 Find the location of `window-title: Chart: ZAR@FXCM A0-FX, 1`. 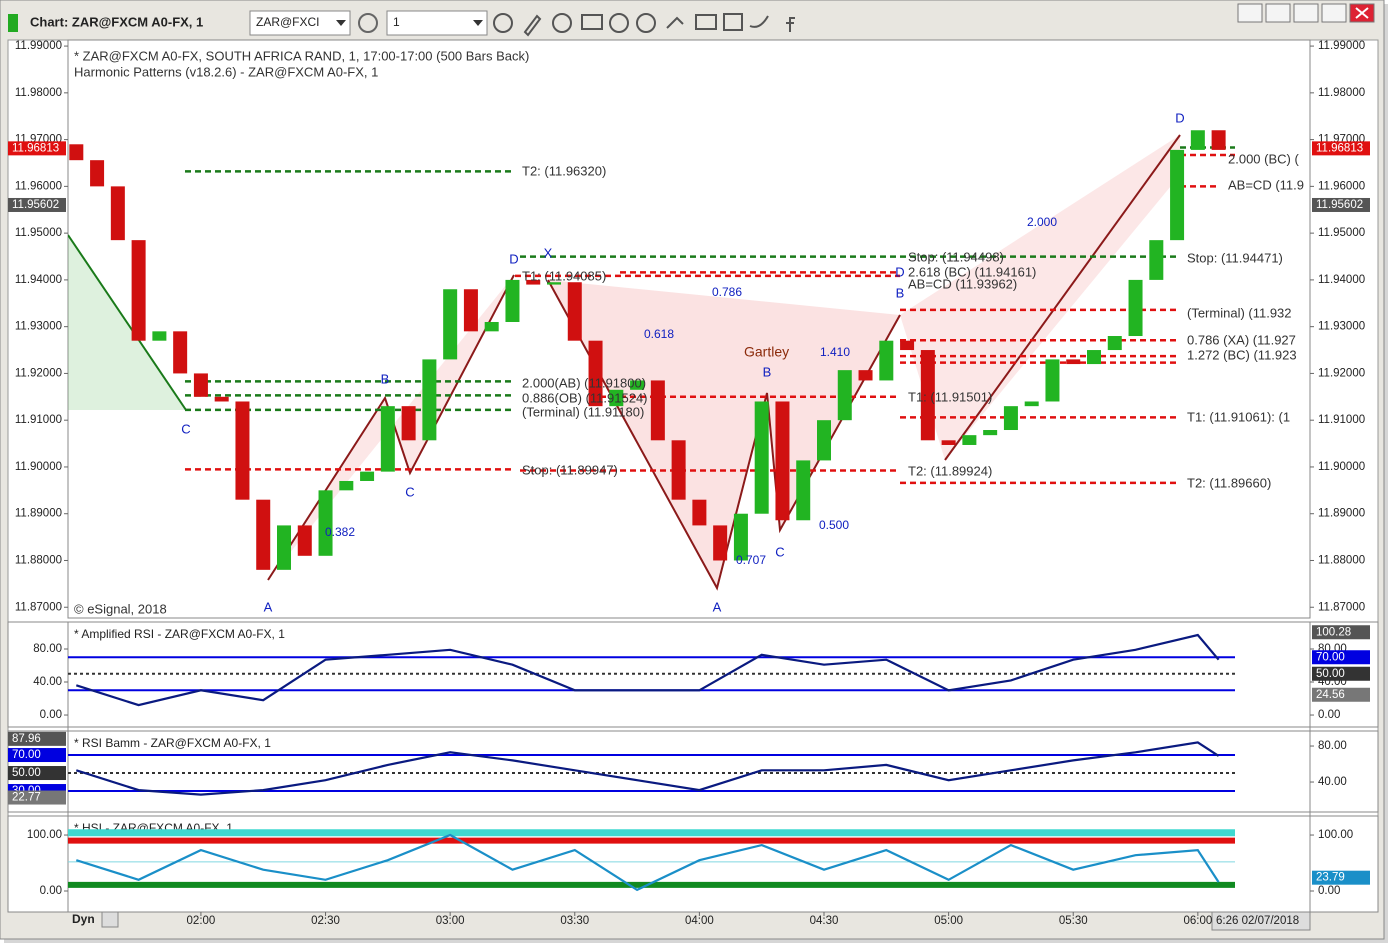

window-title: Chart: ZAR@FXCM A0-FX, 1 is located at coordinates (116, 21).